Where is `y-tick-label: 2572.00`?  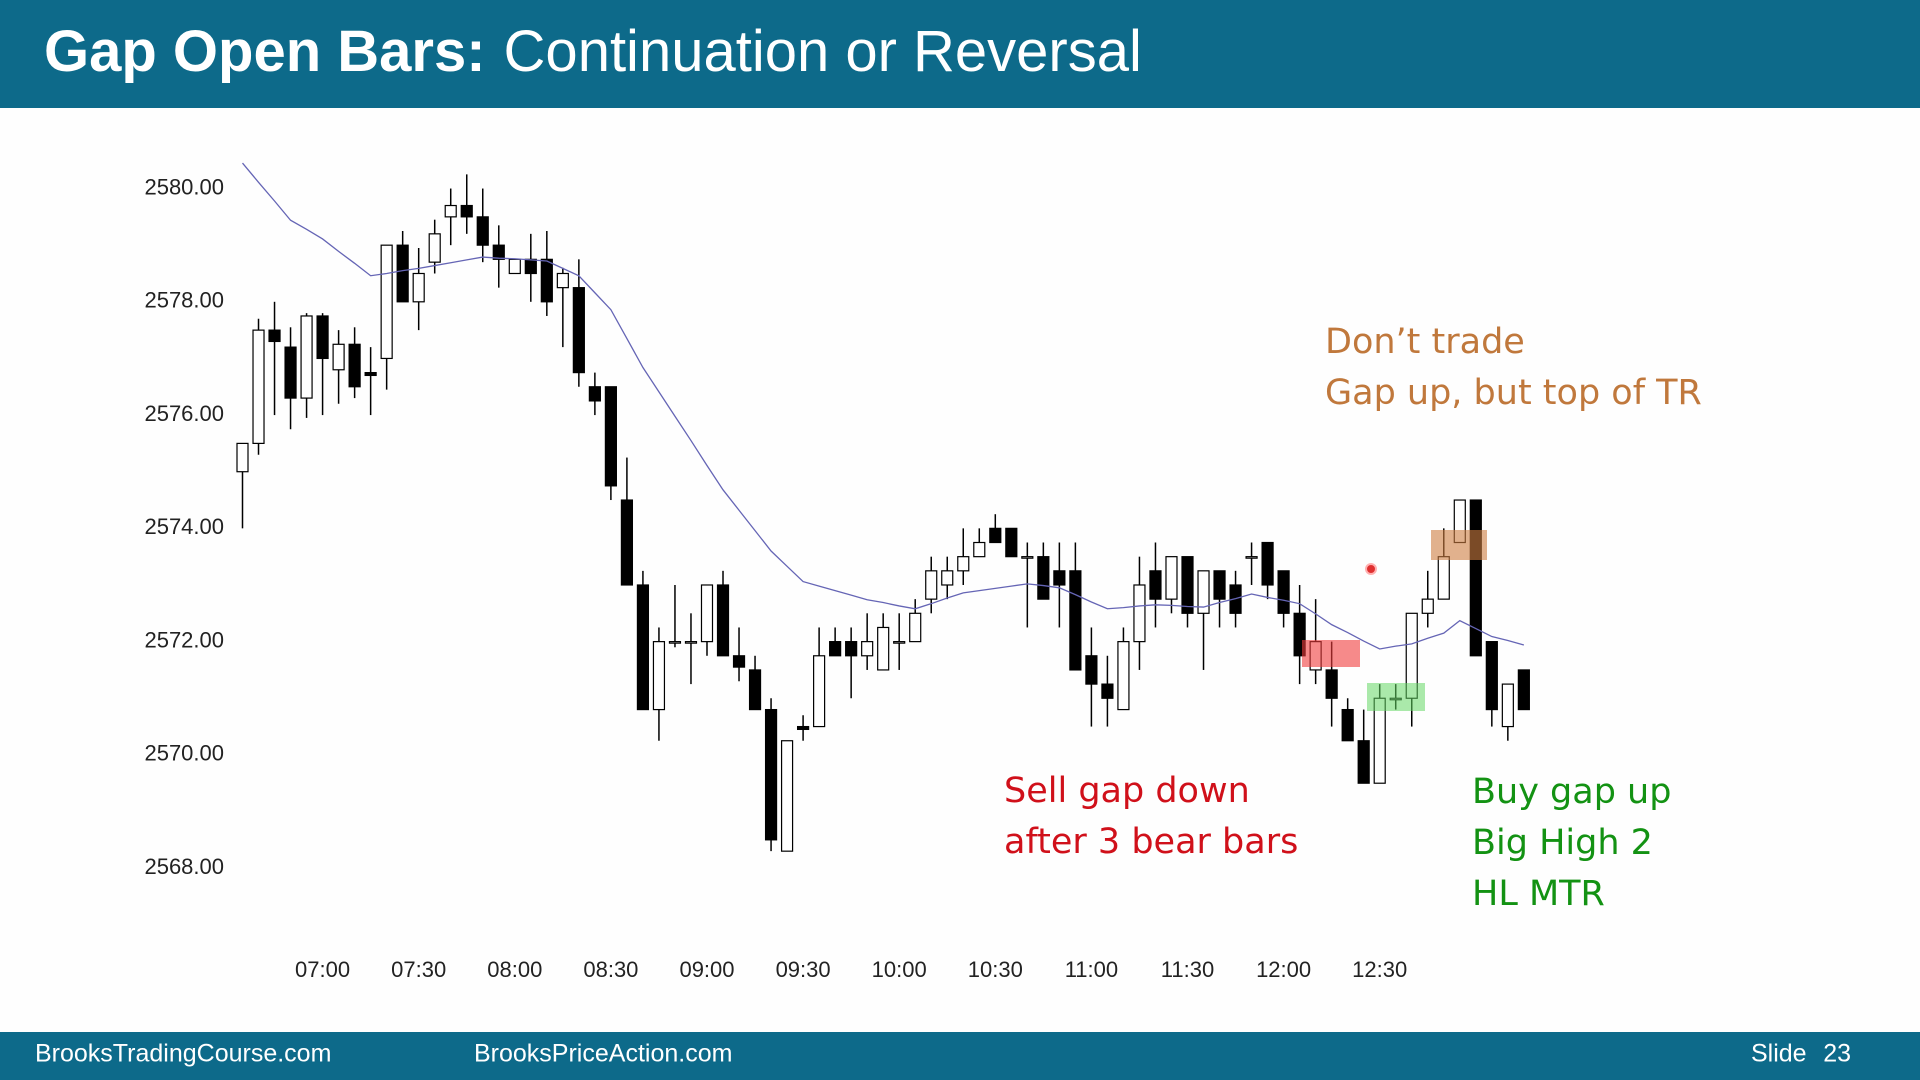
y-tick-label: 2572.00 is located at coordinates (184, 639).